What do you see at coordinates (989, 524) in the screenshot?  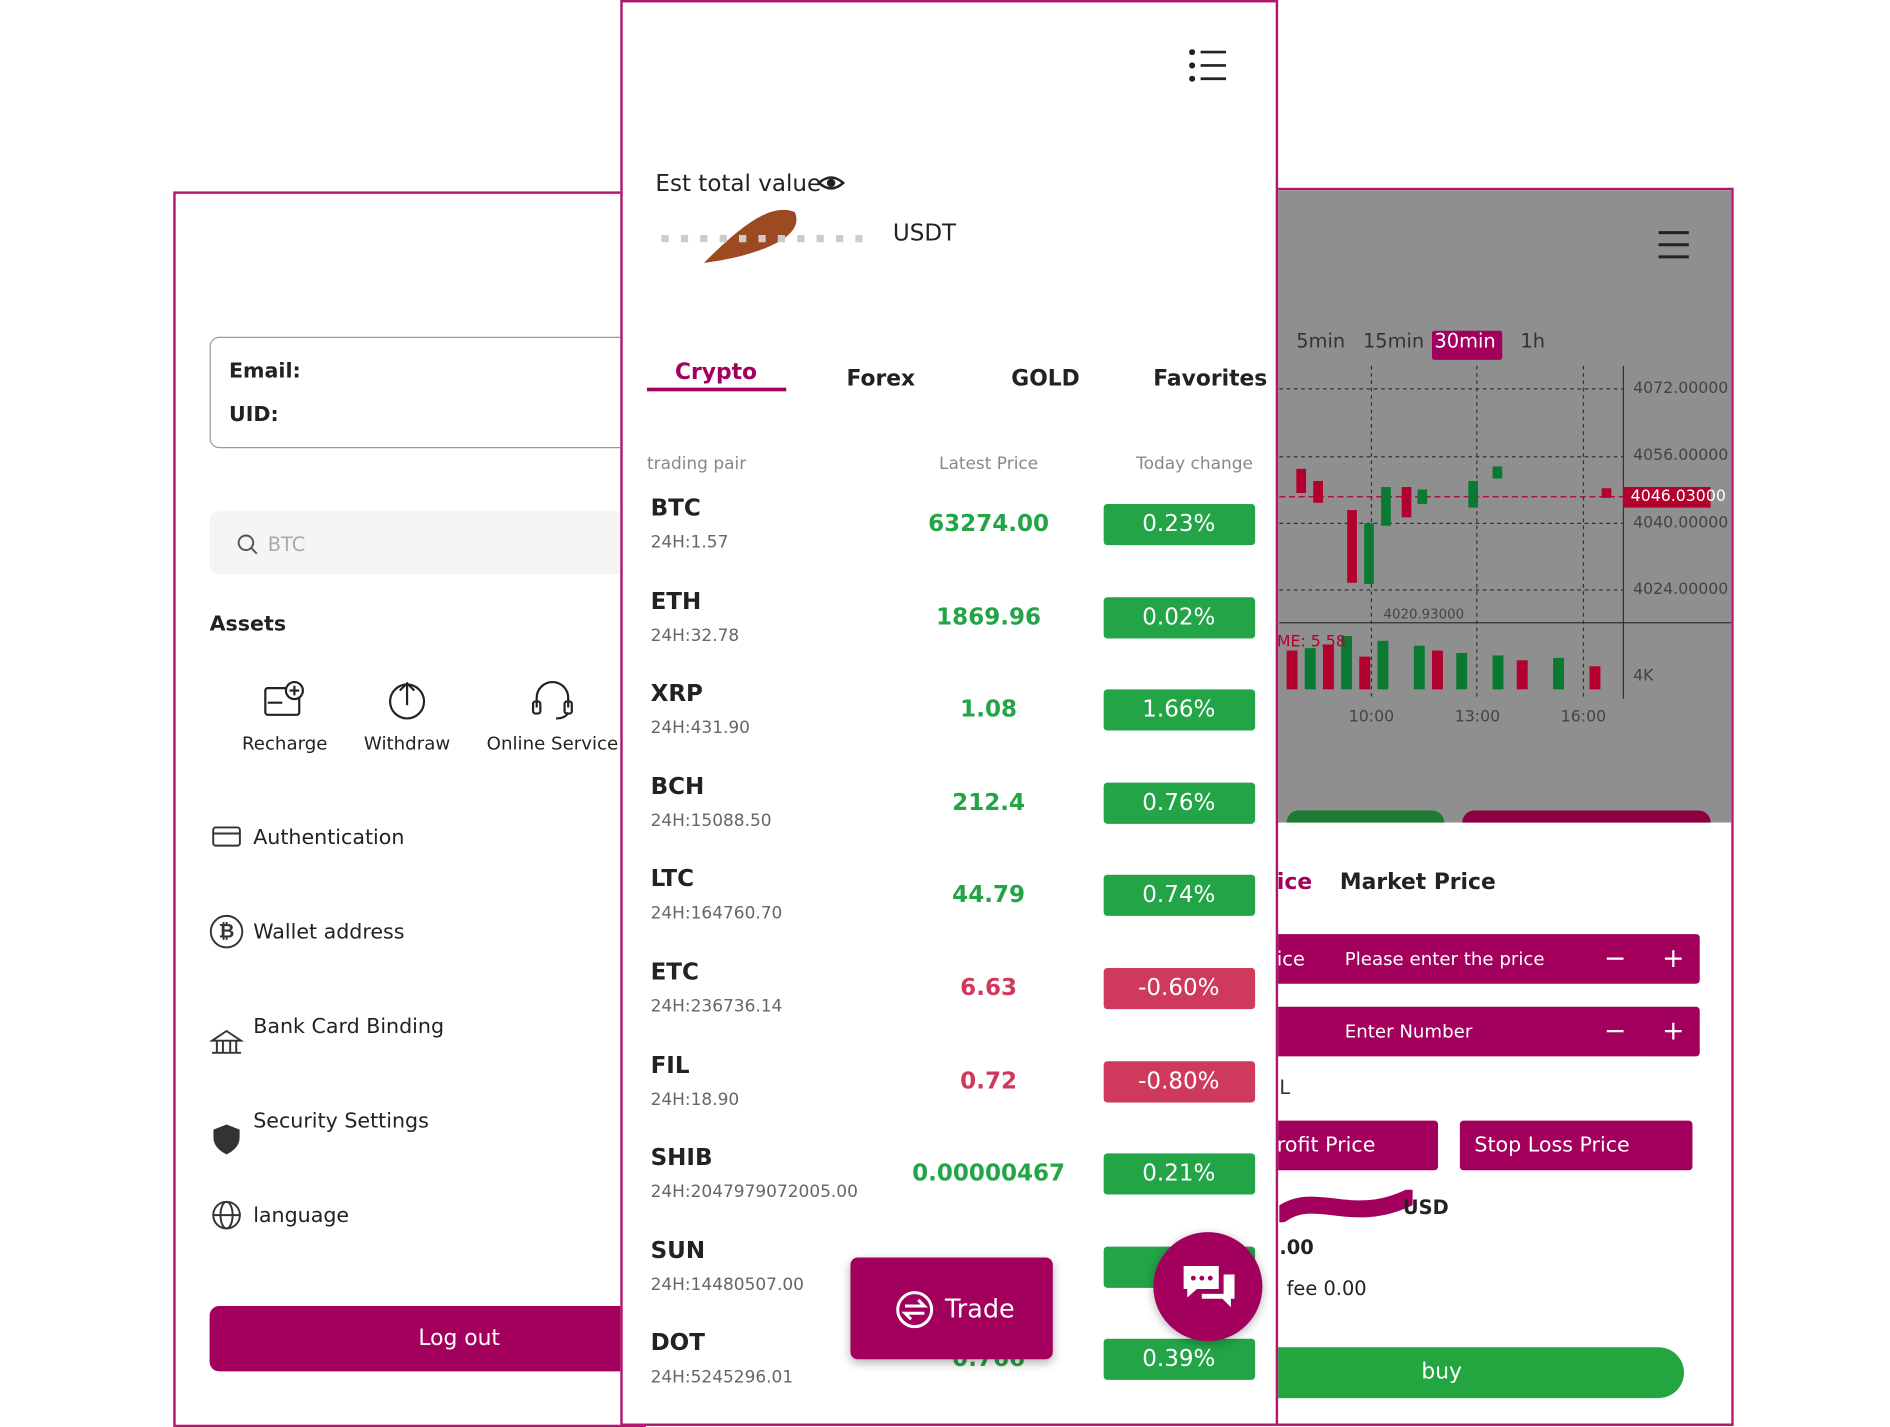 I see `price: 63274.00` at bounding box center [989, 524].